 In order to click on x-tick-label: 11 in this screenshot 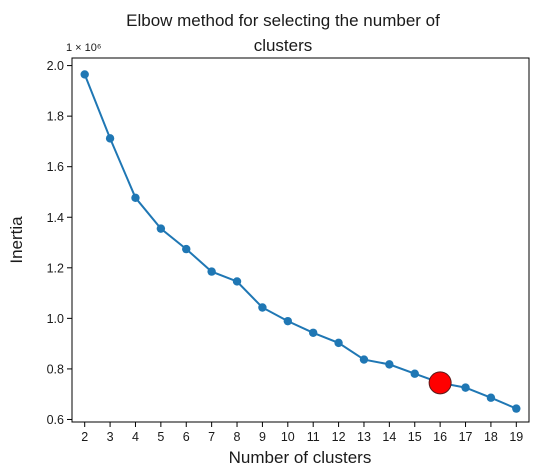, I will do `click(313, 437)`.